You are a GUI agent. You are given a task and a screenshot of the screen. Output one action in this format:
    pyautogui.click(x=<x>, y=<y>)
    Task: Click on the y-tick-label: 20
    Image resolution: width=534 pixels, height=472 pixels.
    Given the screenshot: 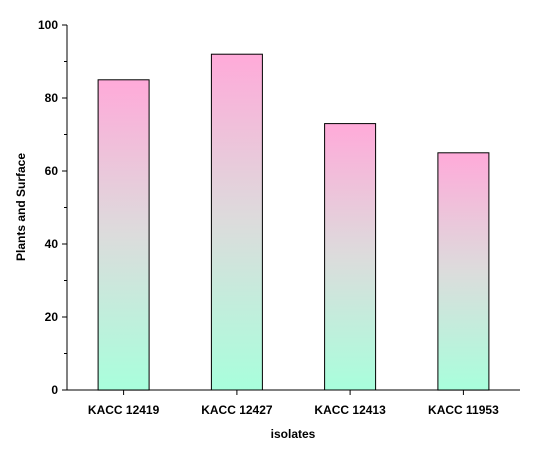 What is the action you would take?
    pyautogui.click(x=52, y=317)
    